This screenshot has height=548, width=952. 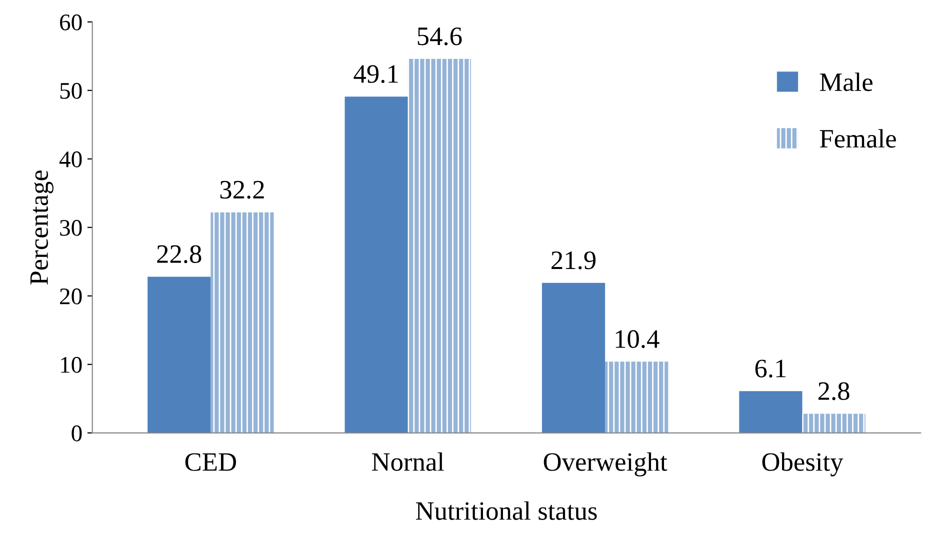 What do you see at coordinates (834, 391) in the screenshot?
I see `data-label: 2.8` at bounding box center [834, 391].